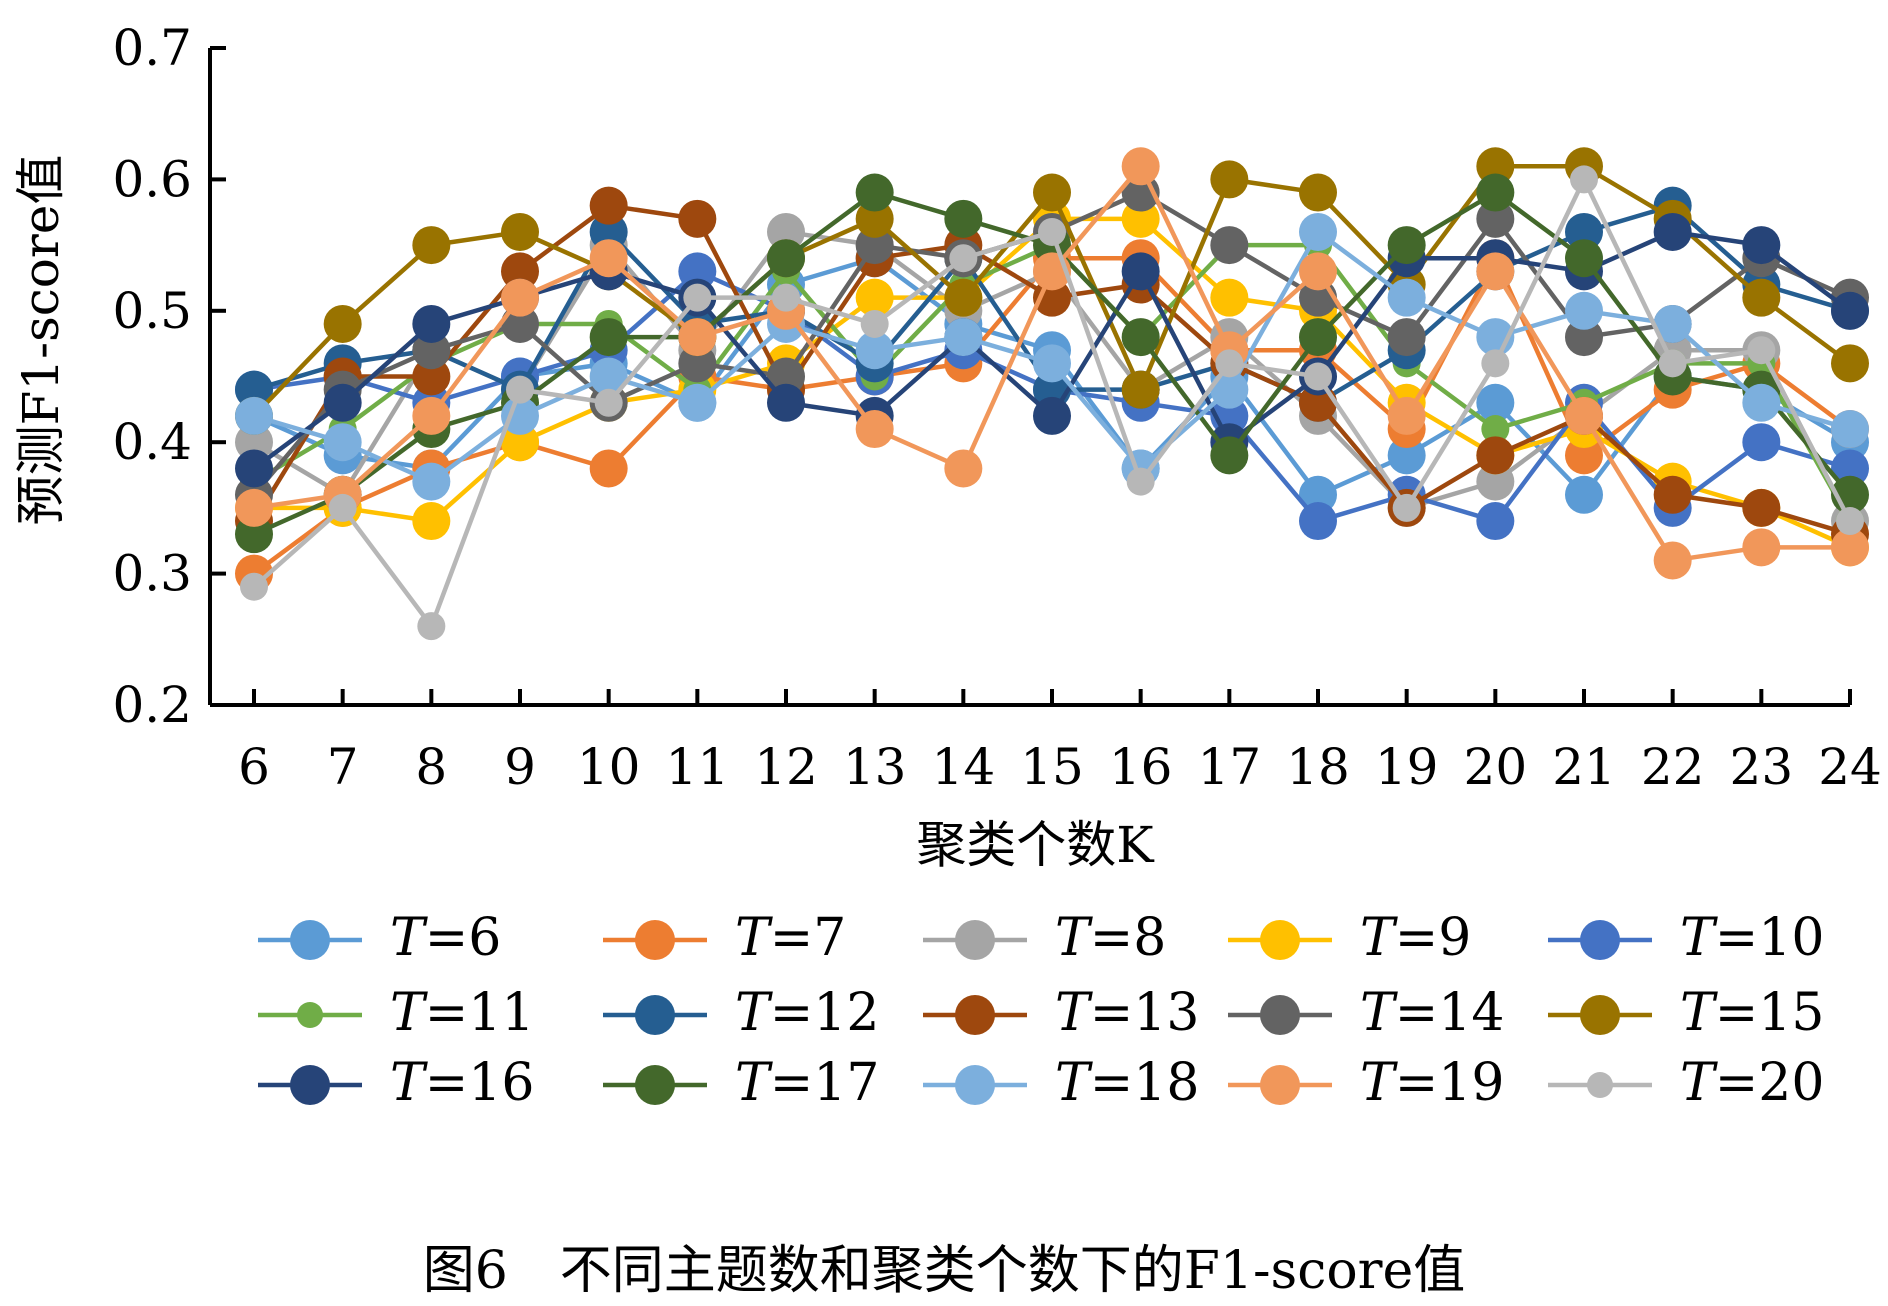  I want to click on x-tick-label: 9, so click(520, 767).